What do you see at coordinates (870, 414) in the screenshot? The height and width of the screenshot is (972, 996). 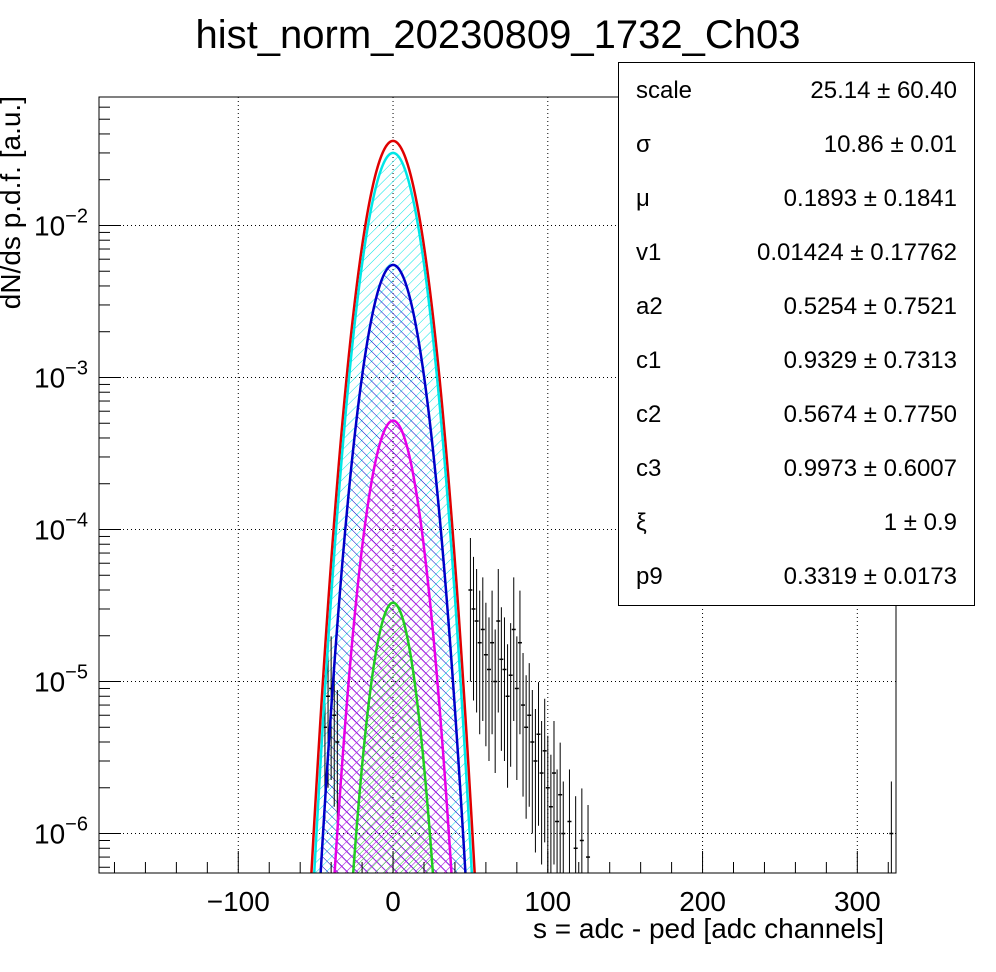 I see `stat-value: 0.5674 ± 0.7750` at bounding box center [870, 414].